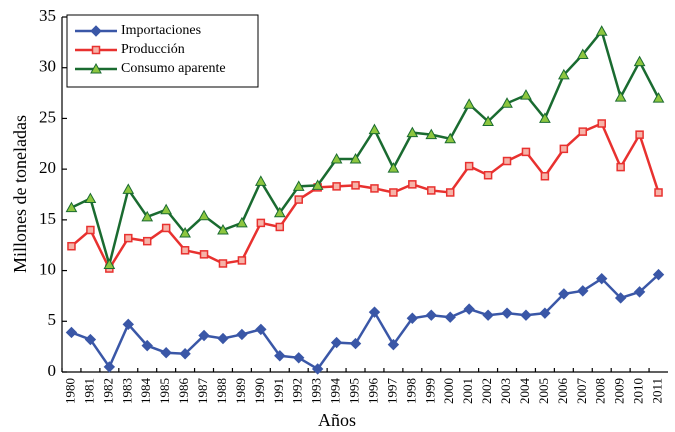 Image resolution: width=675 pixels, height=432 pixels. I want to click on x-tick-label: 2003, so click(505, 391).